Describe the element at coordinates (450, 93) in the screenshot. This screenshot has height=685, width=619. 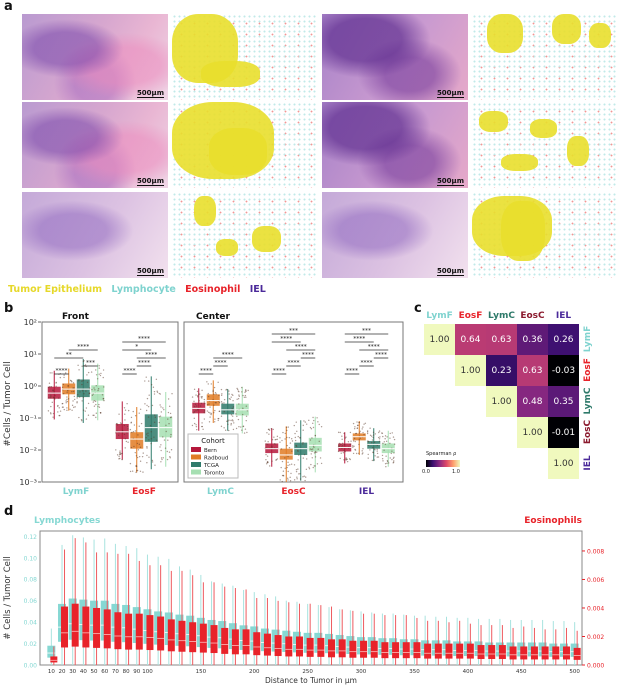
I see `scale-bar: 500μm` at that location.